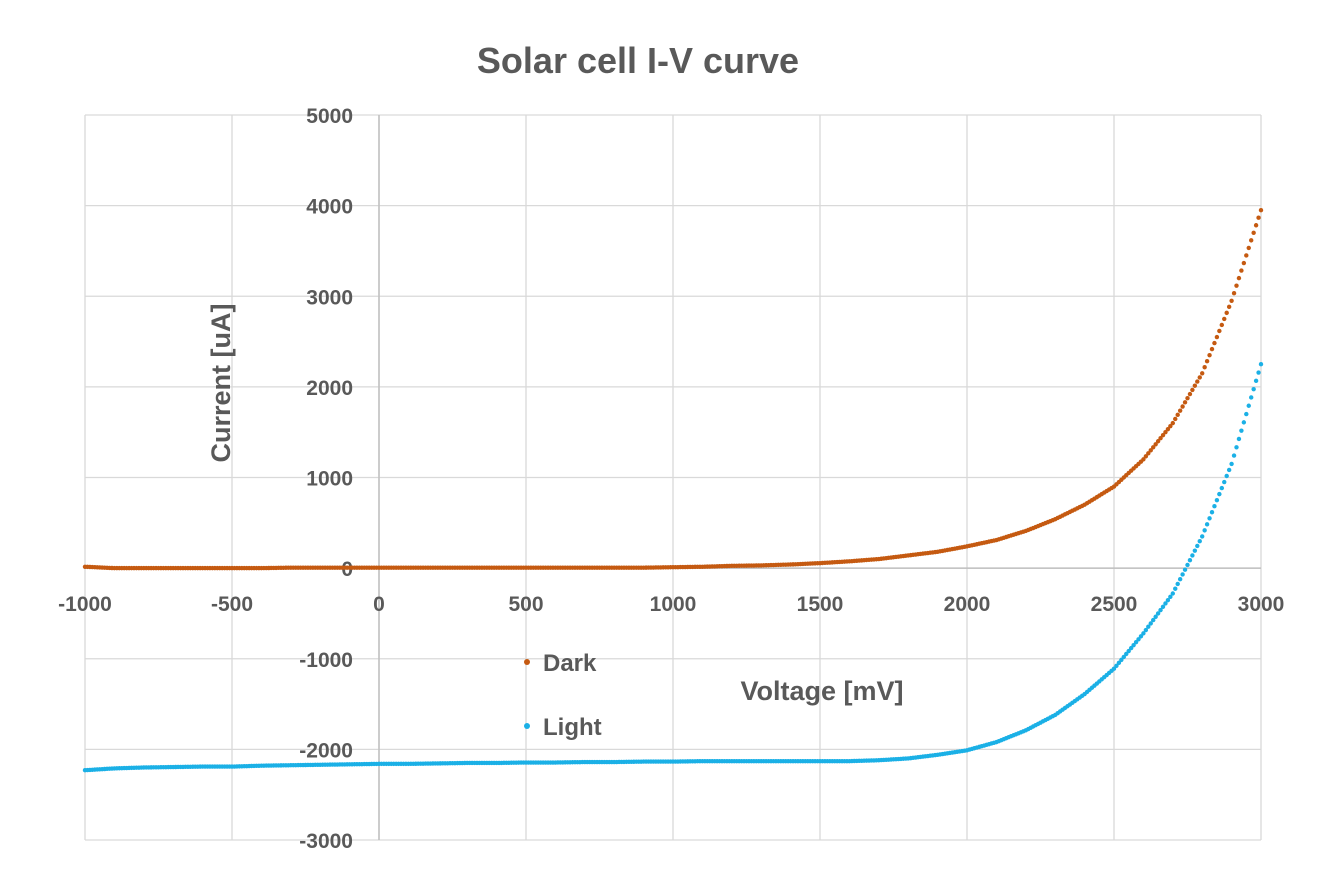 Image resolution: width=1340 pixels, height=886 pixels. What do you see at coordinates (525, 604) in the screenshot?
I see `x-tick-label: 500` at bounding box center [525, 604].